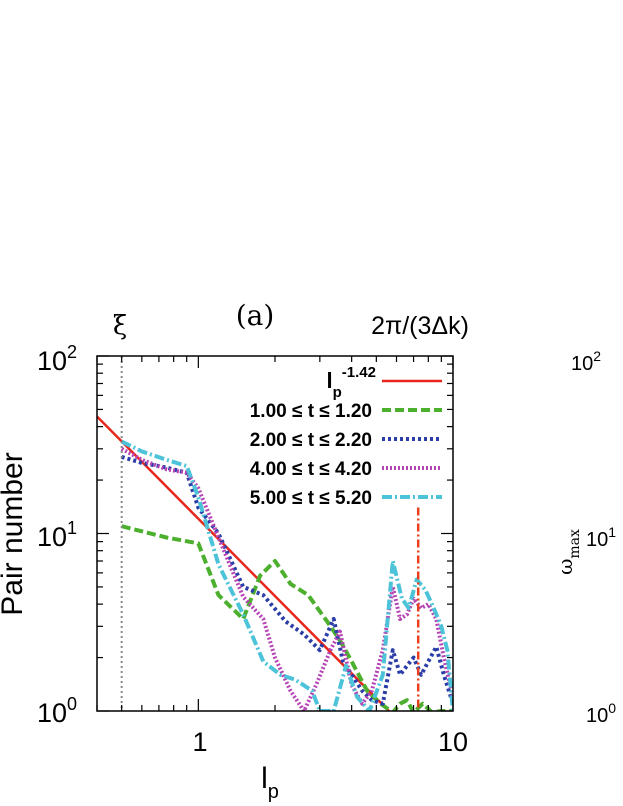 Image resolution: width=623 pixels, height=806 pixels. Describe the element at coordinates (412, 439) in the screenshot. I see `legend-swatches` at that location.